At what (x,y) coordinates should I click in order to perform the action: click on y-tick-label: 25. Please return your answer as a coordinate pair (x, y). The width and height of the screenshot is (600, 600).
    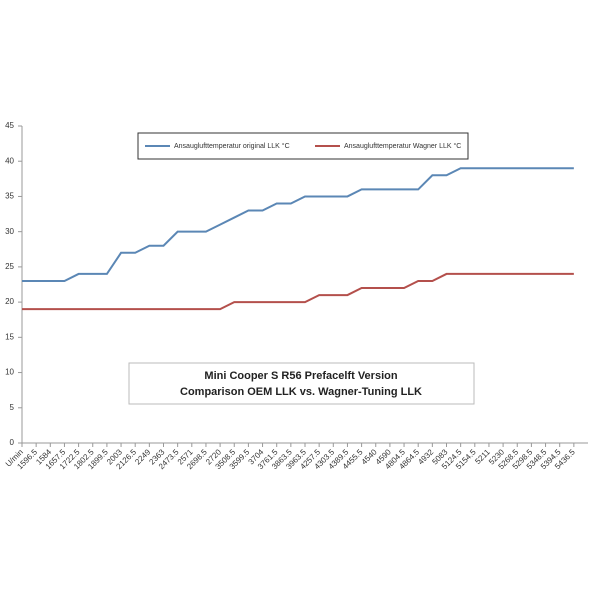
    Looking at the image, I should click on (9, 266).